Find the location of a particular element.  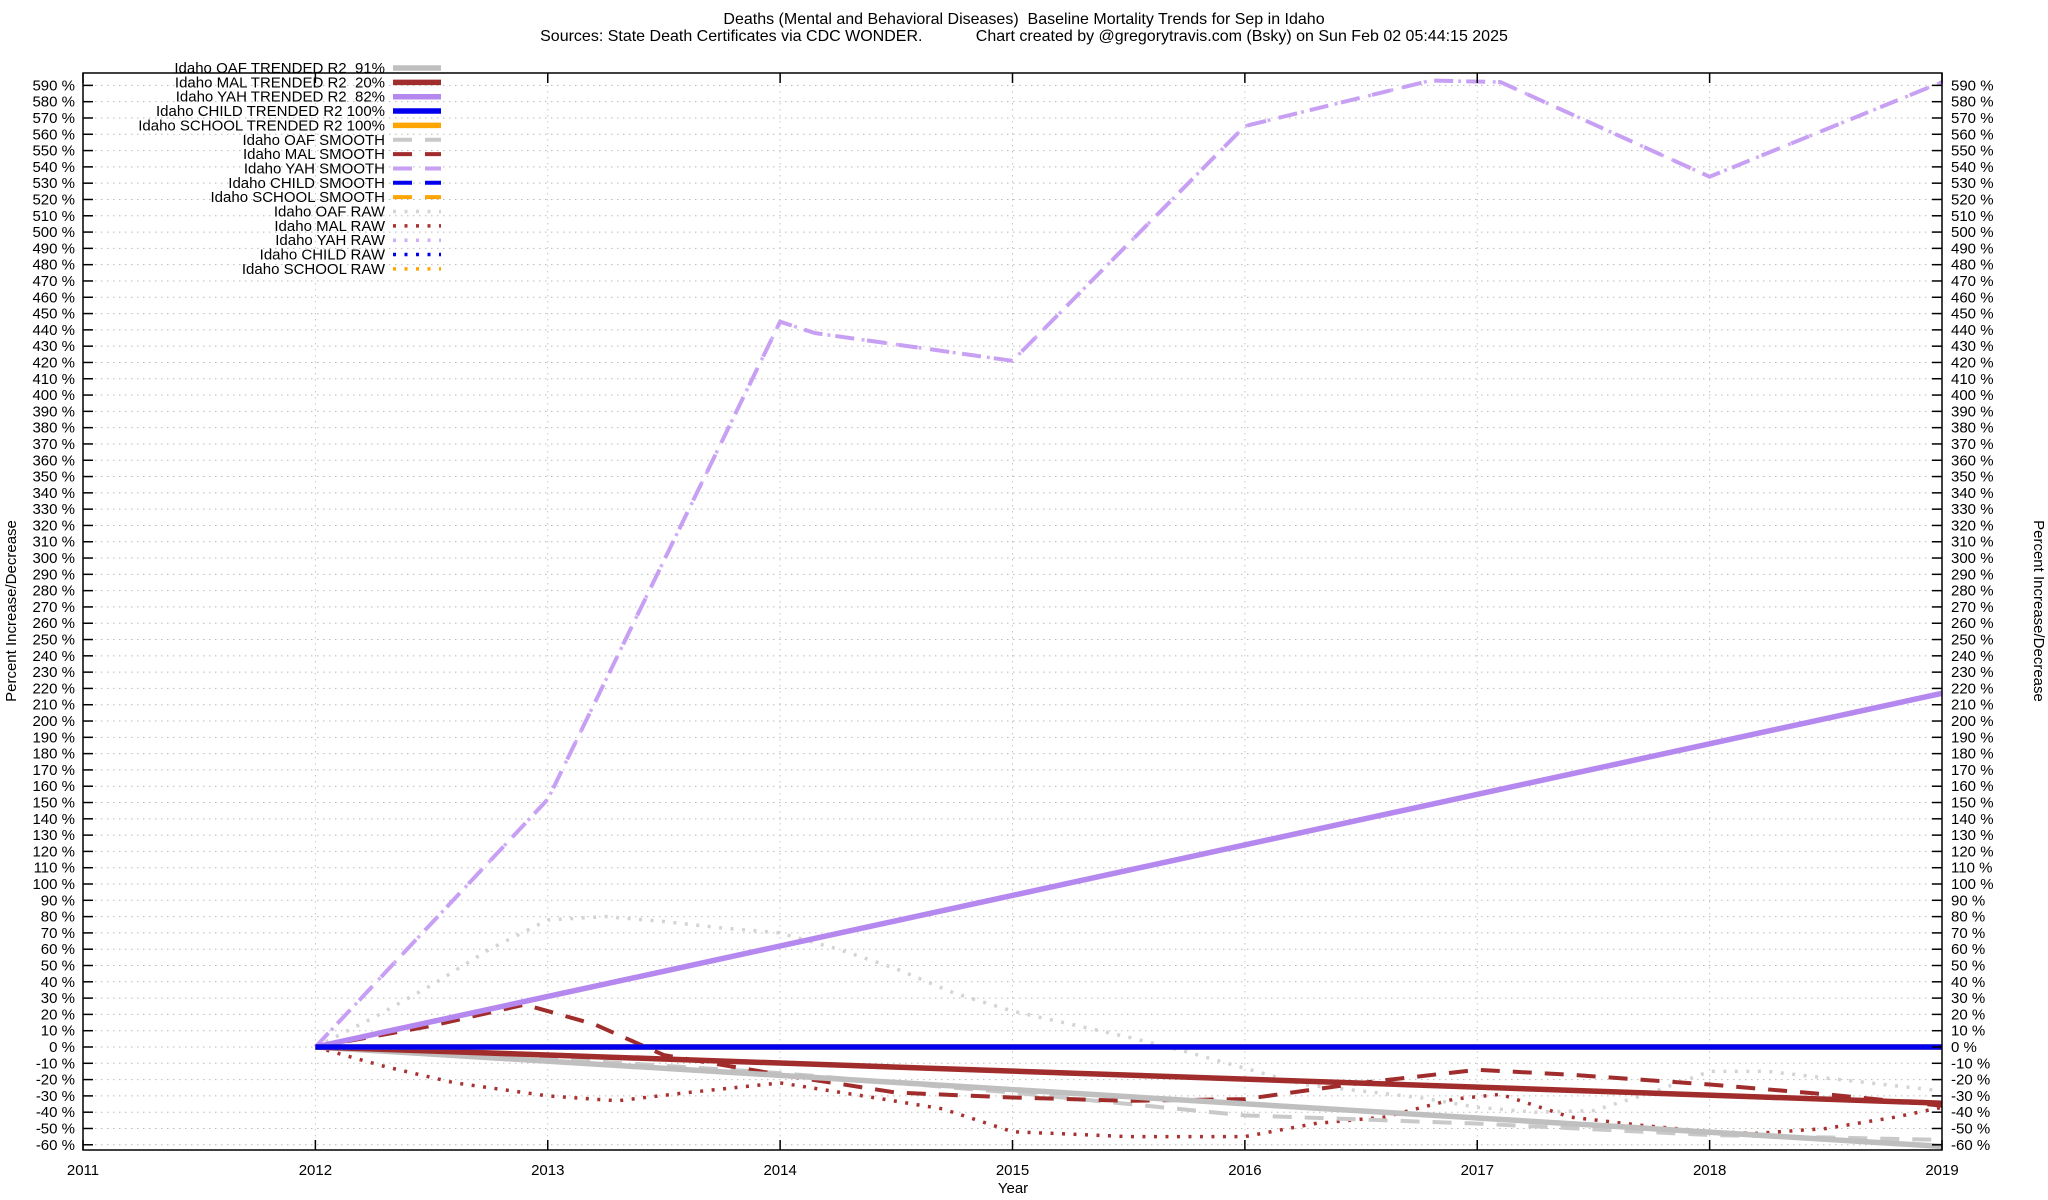

y-tick-label-left: -20 % is located at coordinates (55, 1080).